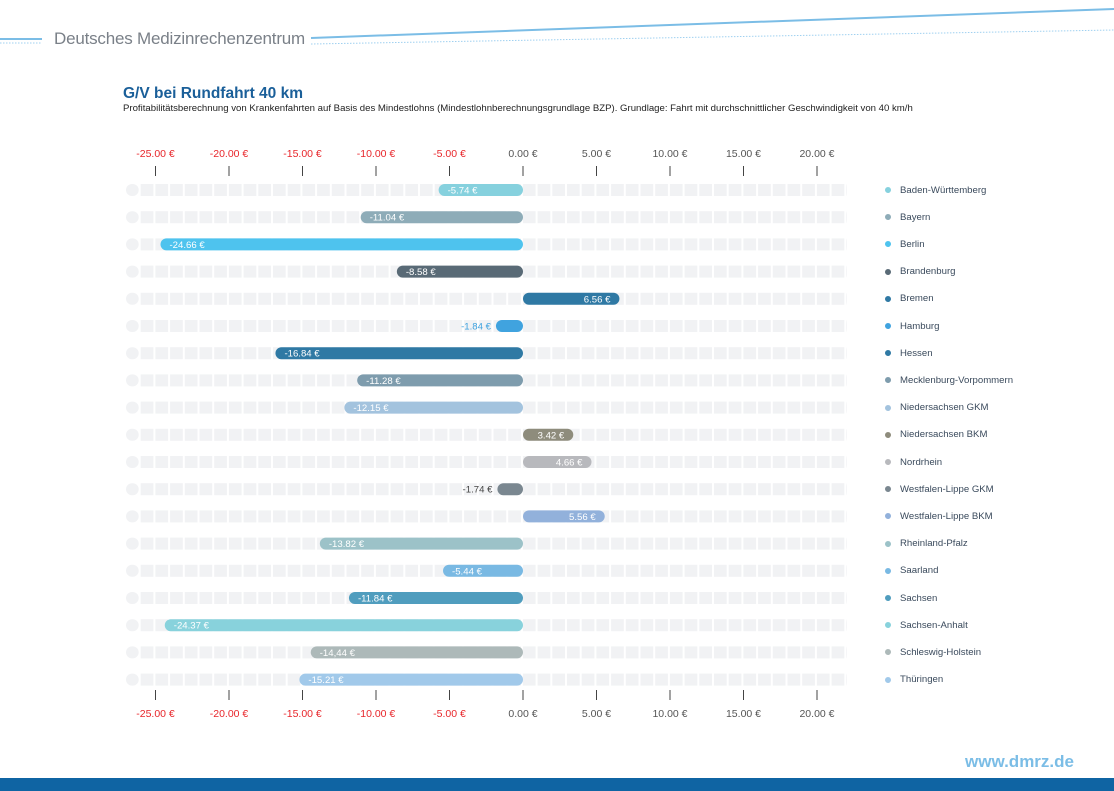 The height and width of the screenshot is (791, 1114). I want to click on legend-label: Westfalen-Lippe BKM, so click(946, 516).